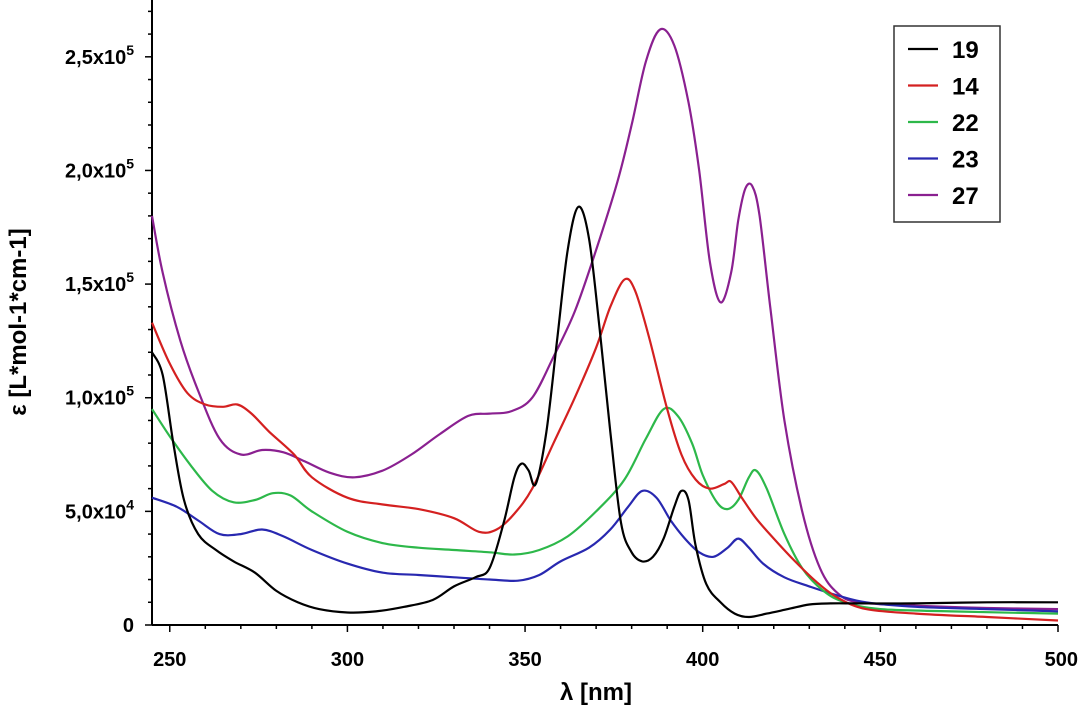 This screenshot has height=707, width=1080. I want to click on y-tick-label: 0, so click(128, 626).